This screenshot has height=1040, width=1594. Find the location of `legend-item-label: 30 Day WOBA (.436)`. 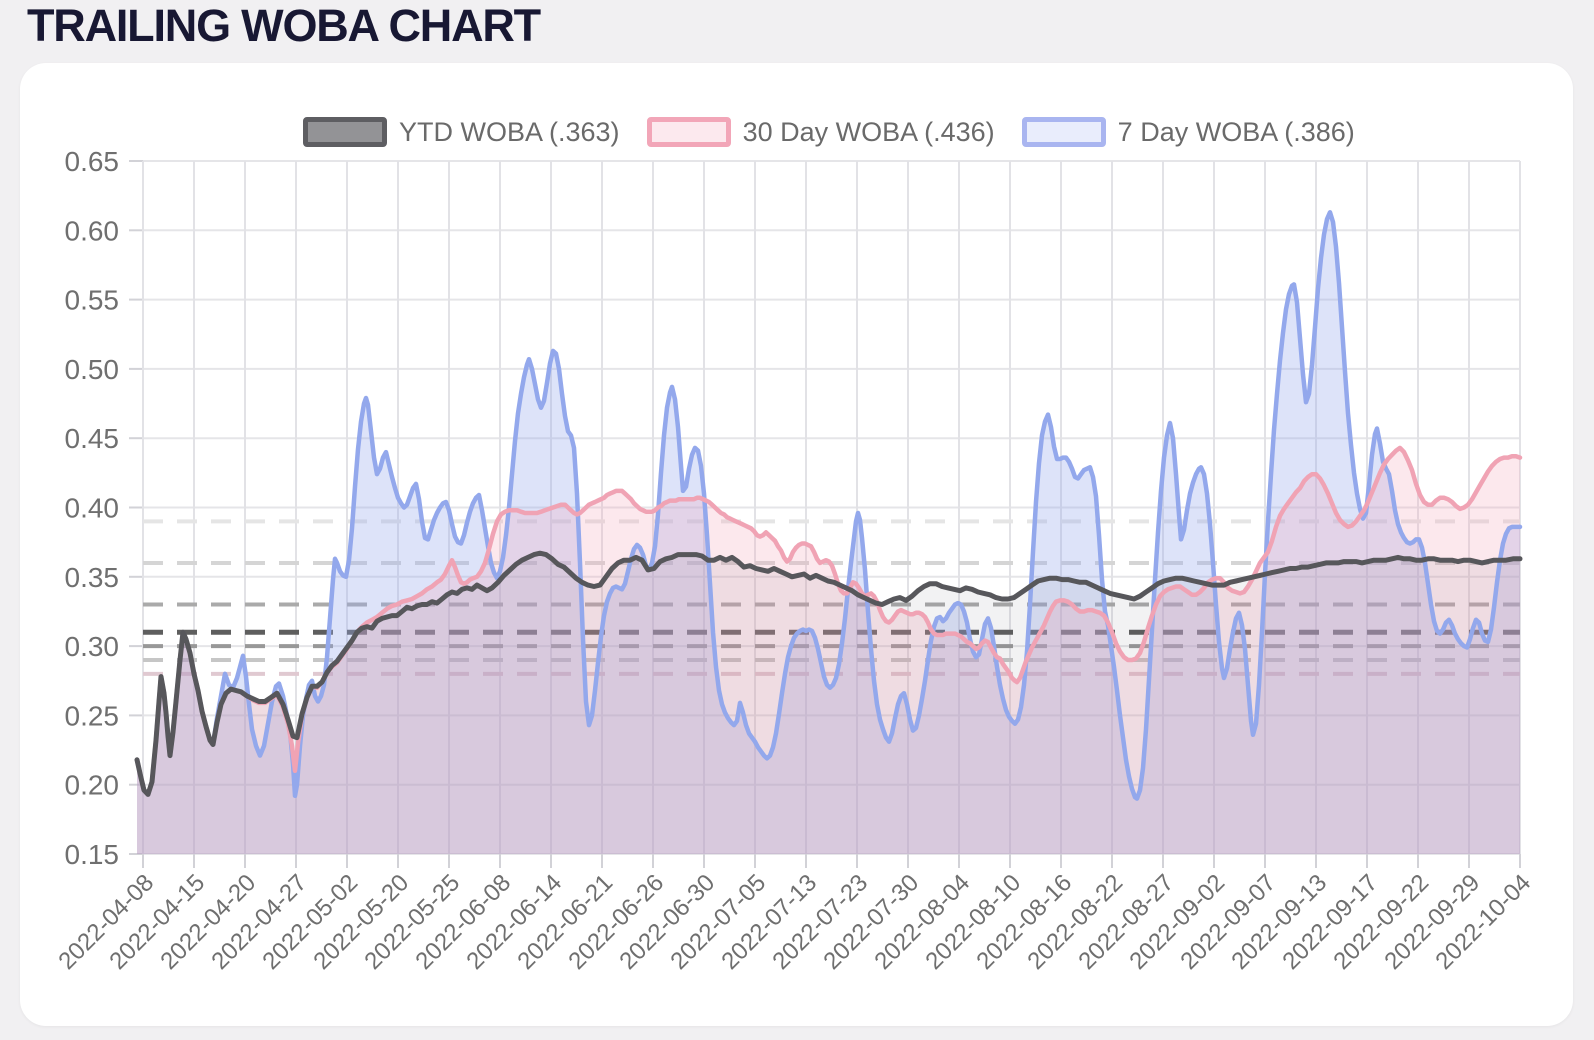

legend-item-label: 30 Day WOBA (.436) is located at coordinates (868, 131).